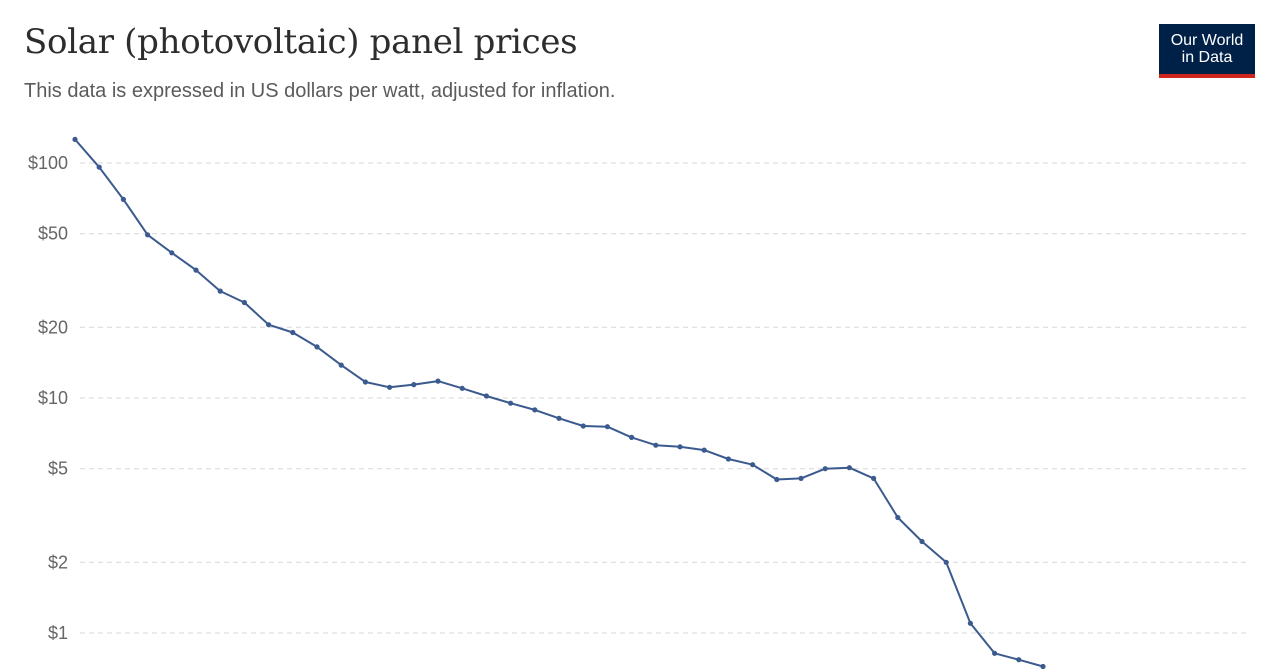 Image resolution: width=1280 pixels, height=670 pixels. What do you see at coordinates (58, 562) in the screenshot?
I see `y-tick-label: $2` at bounding box center [58, 562].